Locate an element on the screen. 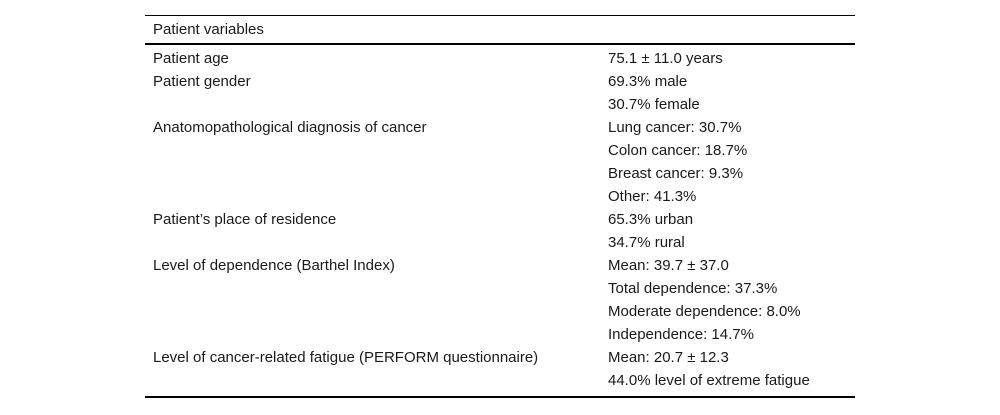 The width and height of the screenshot is (1000, 415). variable-value: Independence: 14.7% is located at coordinates (681, 334).